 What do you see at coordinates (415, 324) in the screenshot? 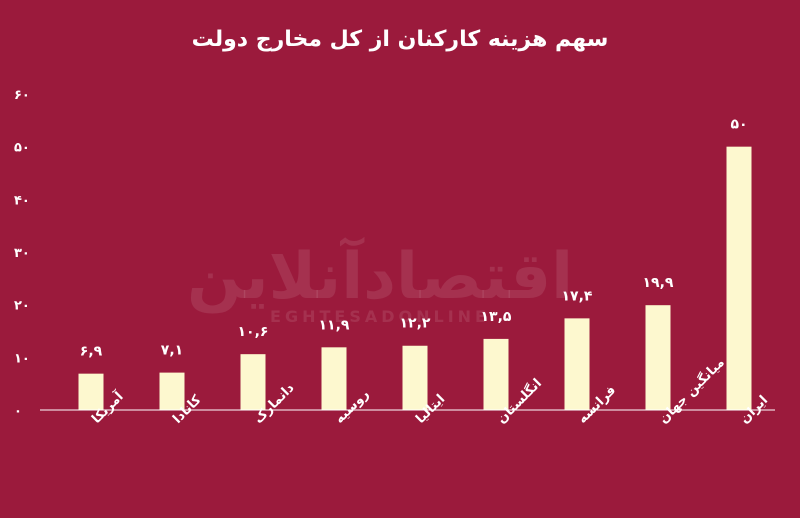
I see `bar-value-label: ۱۲,۲` at bounding box center [415, 324].